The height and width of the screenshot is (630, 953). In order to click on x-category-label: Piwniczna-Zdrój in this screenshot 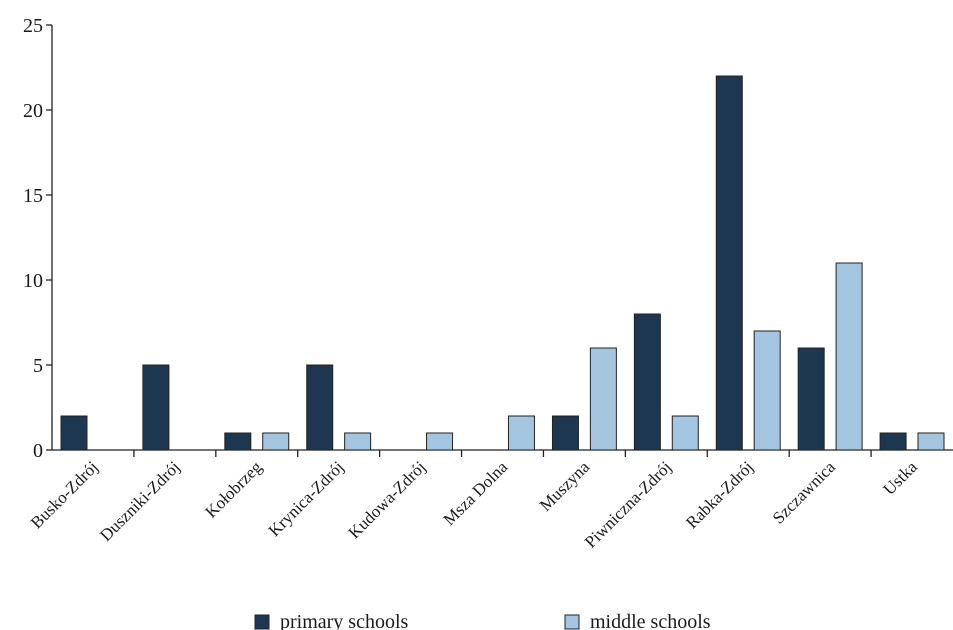, I will do `click(628, 504)`.